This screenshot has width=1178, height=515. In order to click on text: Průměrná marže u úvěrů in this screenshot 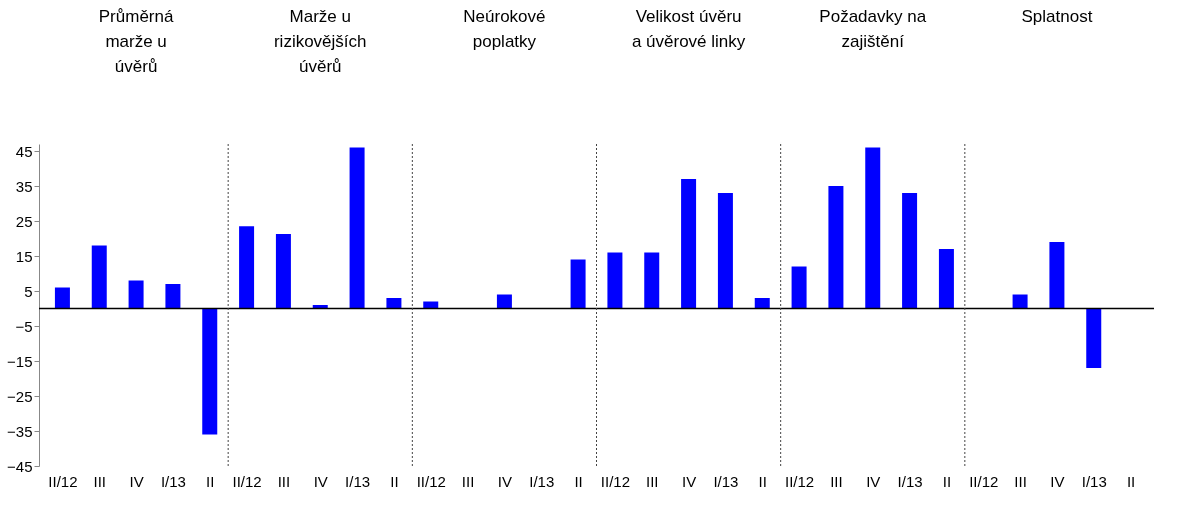, I will do `click(136, 41)`.